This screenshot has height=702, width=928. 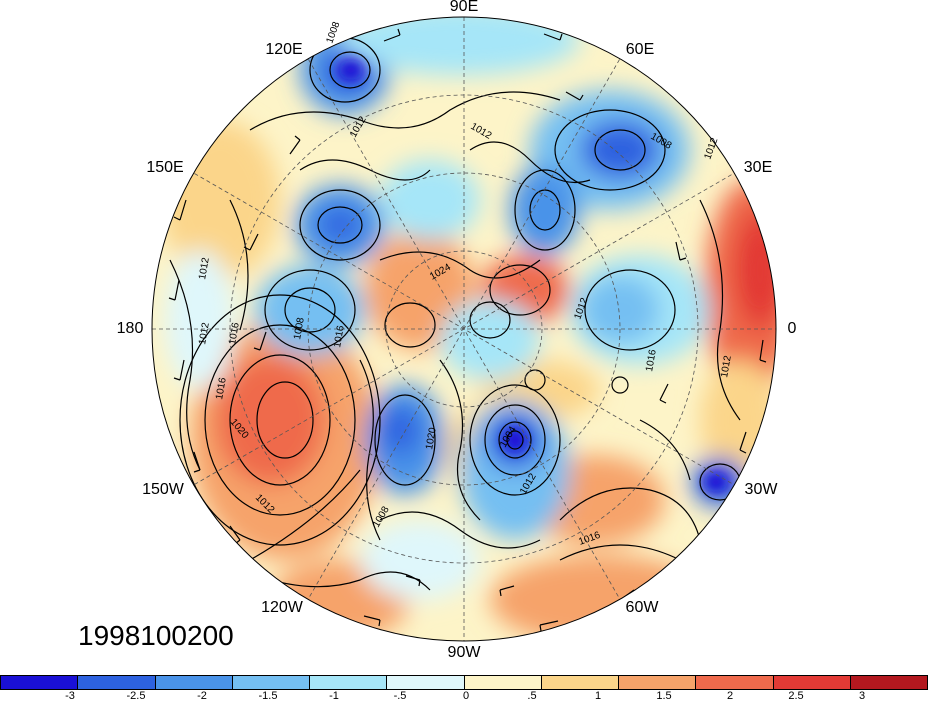 What do you see at coordinates (466, 696) in the screenshot?
I see `colorbar-tick-label: 0` at bounding box center [466, 696].